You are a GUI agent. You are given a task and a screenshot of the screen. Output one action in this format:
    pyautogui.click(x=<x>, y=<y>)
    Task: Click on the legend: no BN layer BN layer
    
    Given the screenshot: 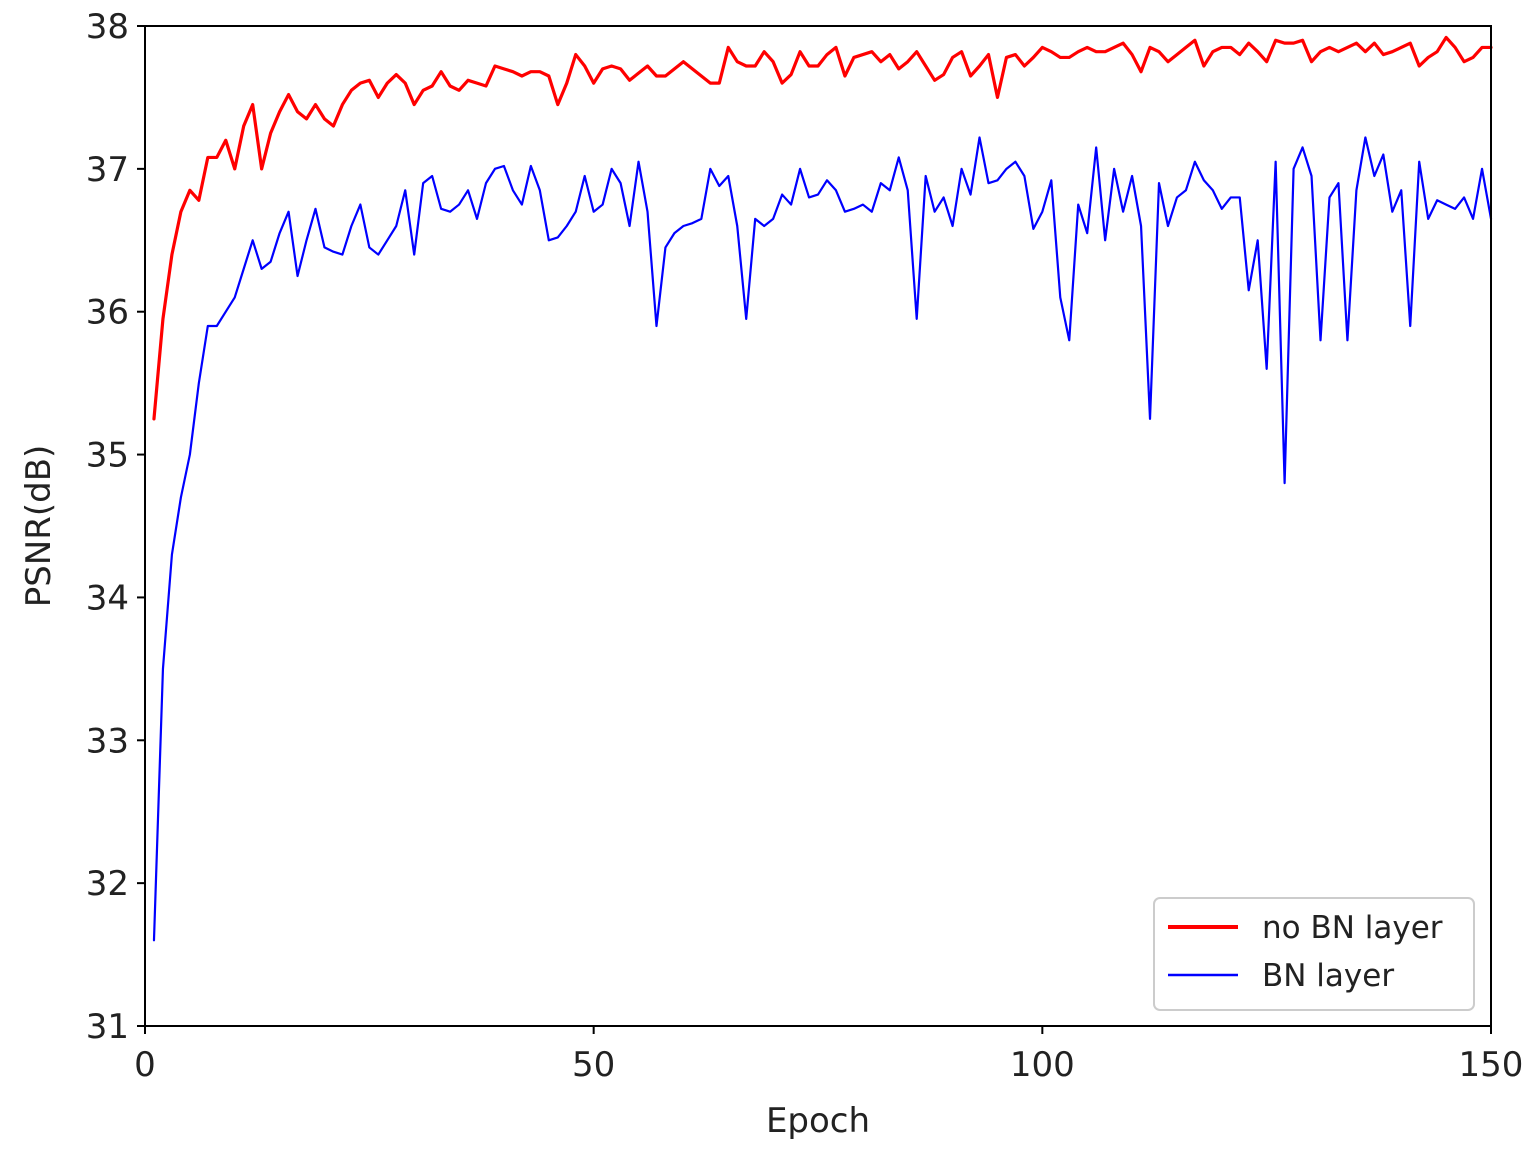 What is the action you would take?
    pyautogui.click(x=1314, y=954)
    